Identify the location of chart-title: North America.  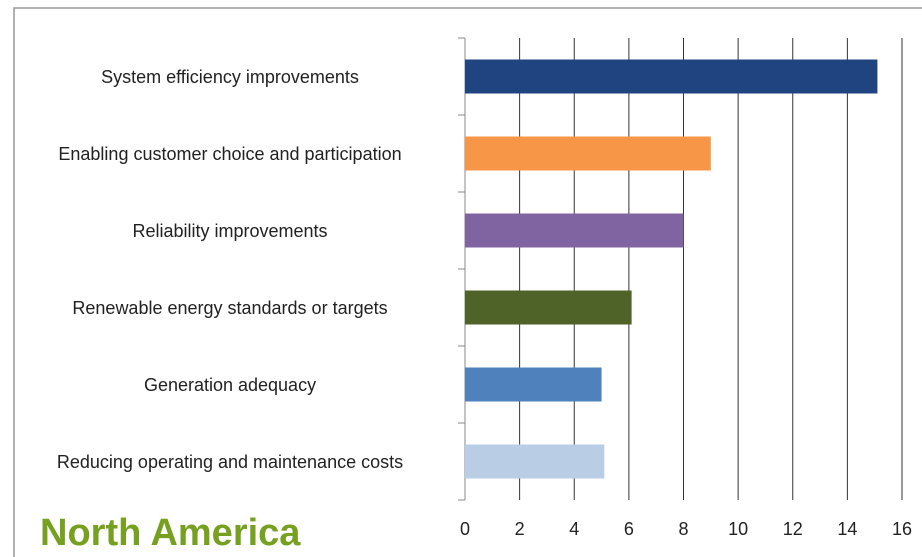
(170, 533).